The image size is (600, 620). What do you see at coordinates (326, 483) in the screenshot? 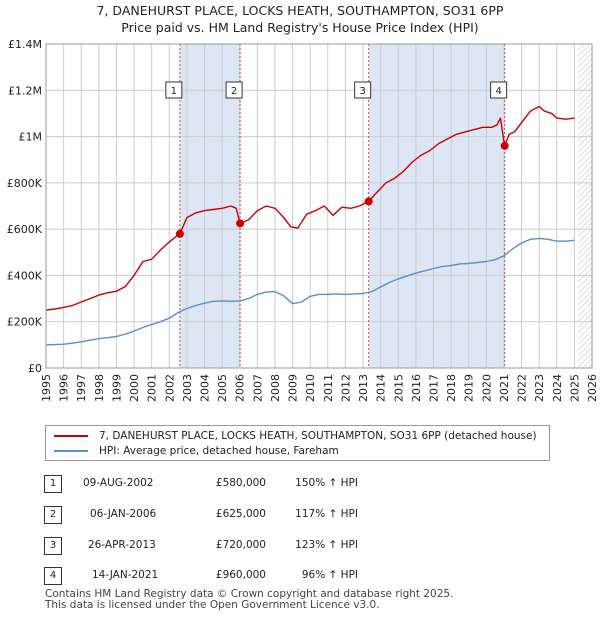
I see `transaction-hpi-change: 150% ↑ HPI` at bounding box center [326, 483].